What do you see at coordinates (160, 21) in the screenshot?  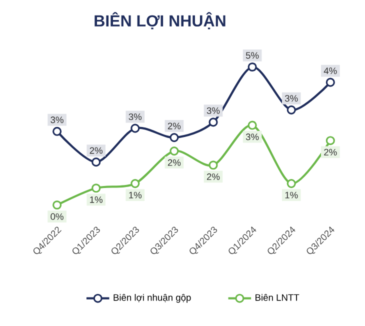 I see `chart-title: BIÊN LỢI NHUẬN` at bounding box center [160, 21].